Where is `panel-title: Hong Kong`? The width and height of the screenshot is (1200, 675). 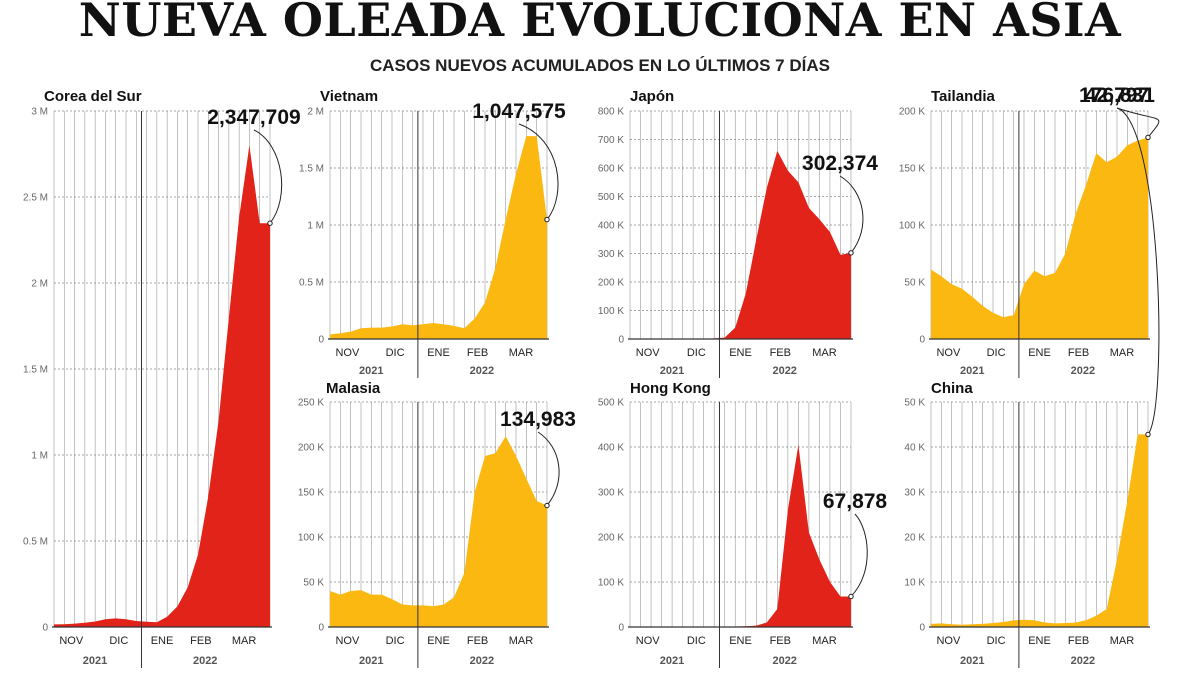
panel-title: Hong Kong is located at coordinates (670, 388).